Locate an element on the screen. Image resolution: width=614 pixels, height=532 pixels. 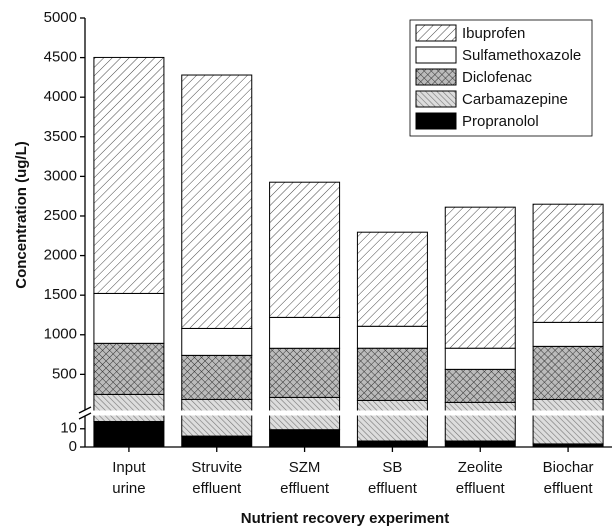
legend-label: Sulfamethoxazole is located at coordinates (521, 55).